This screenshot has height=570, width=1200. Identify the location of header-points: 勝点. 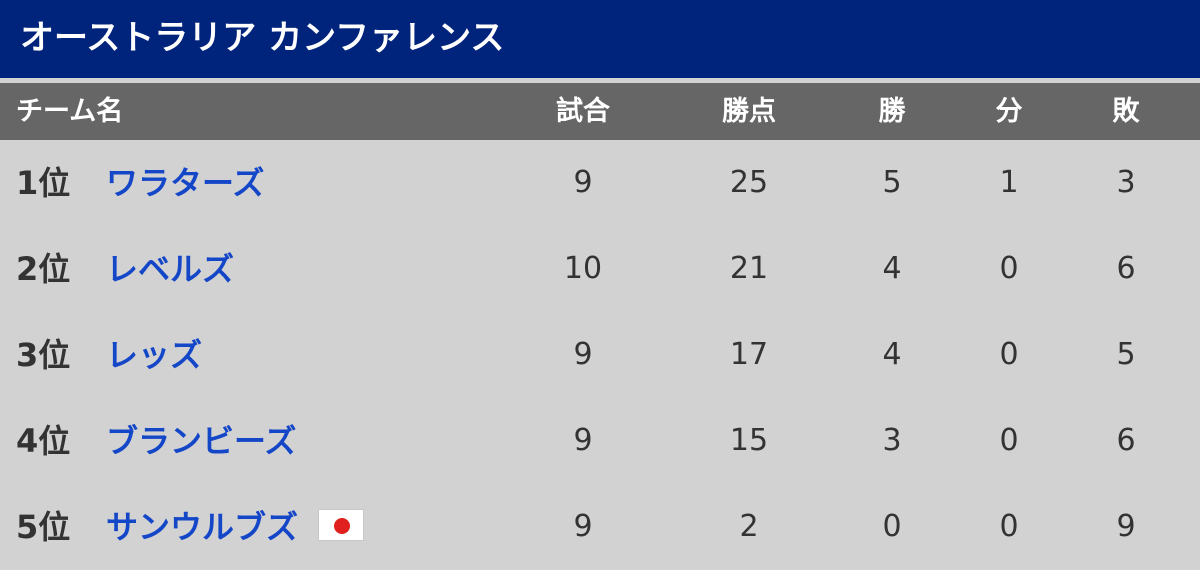
(749, 111).